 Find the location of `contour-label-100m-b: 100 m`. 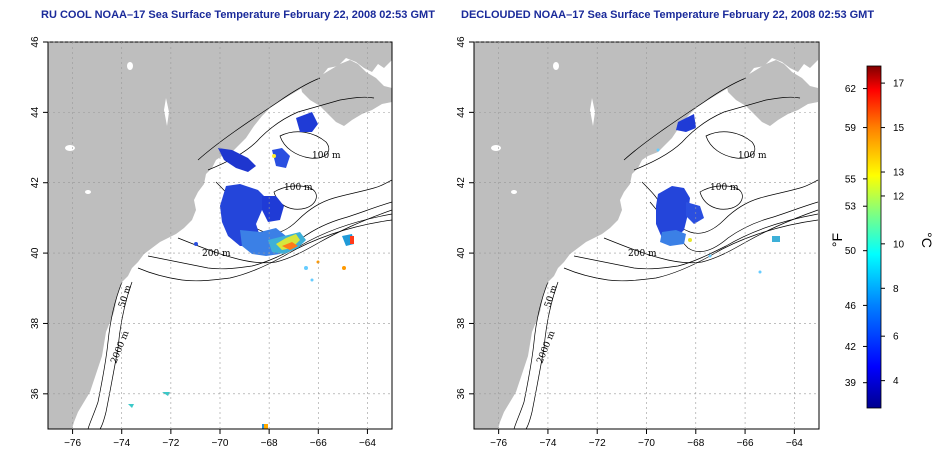

contour-label-100m-b: 100 m is located at coordinates (298, 188).